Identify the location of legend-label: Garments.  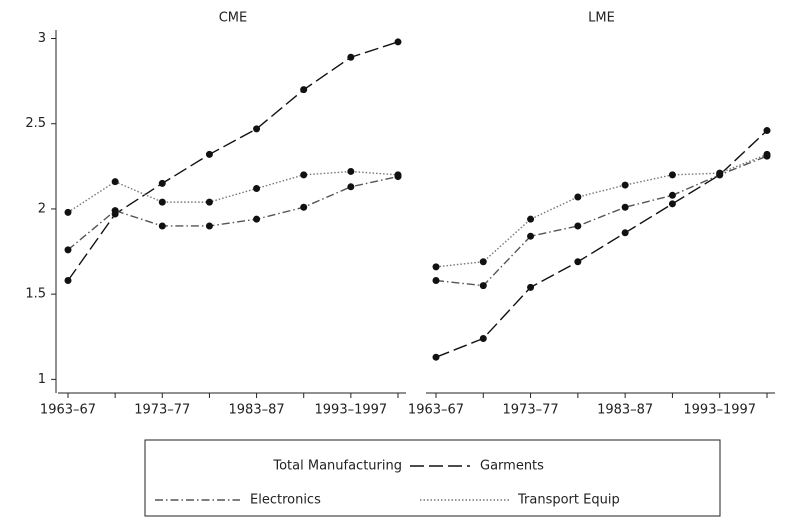
(512, 466).